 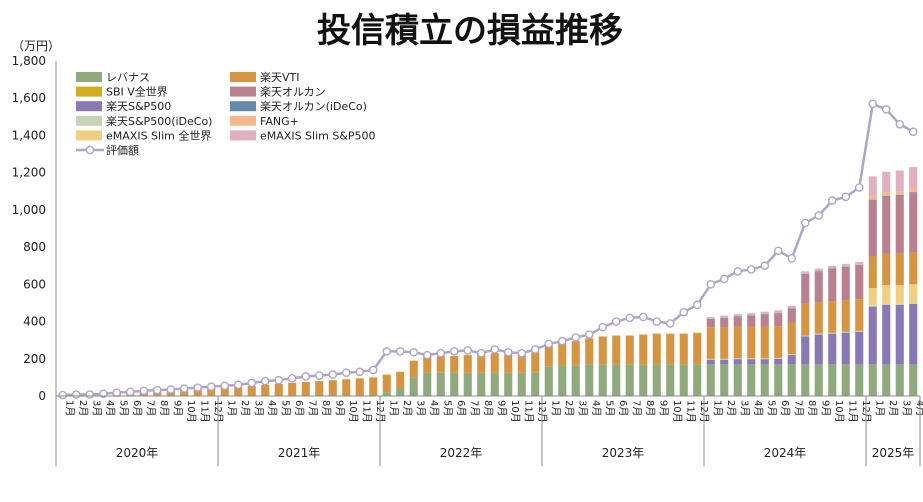 I want to click on y-tick-label: 800, so click(x=34, y=247).